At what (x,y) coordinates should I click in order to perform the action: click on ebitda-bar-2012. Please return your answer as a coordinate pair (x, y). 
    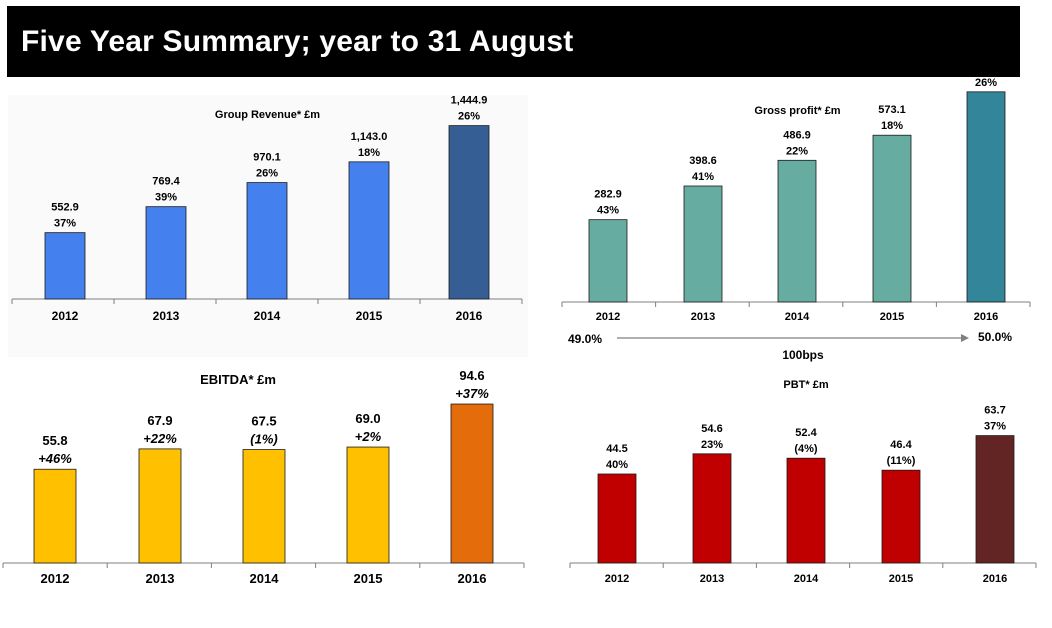
    Looking at the image, I should click on (55, 516).